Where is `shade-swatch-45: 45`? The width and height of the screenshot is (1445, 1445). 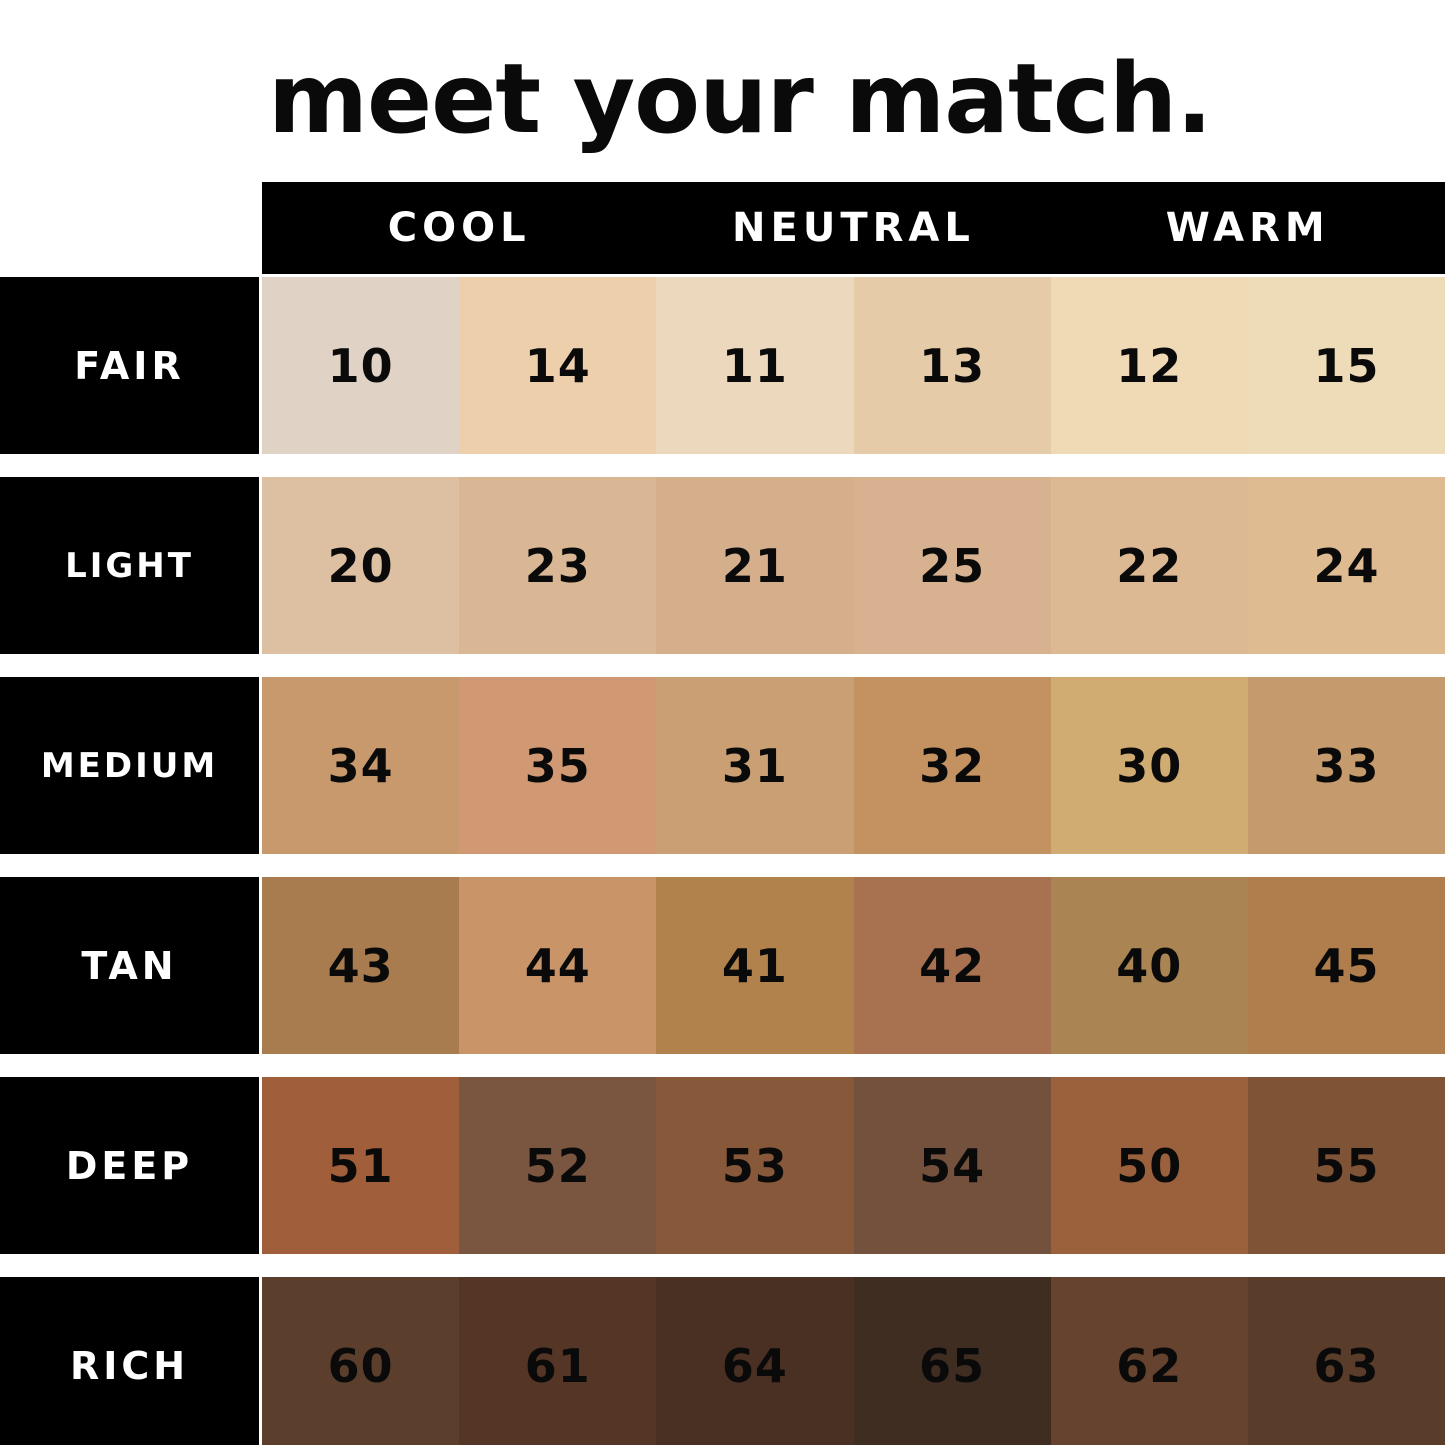
shade-swatch-45: 45 is located at coordinates (1346, 965).